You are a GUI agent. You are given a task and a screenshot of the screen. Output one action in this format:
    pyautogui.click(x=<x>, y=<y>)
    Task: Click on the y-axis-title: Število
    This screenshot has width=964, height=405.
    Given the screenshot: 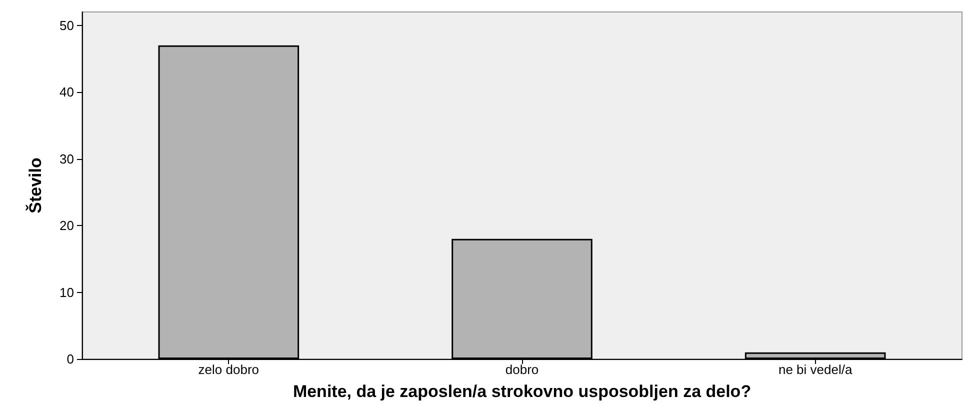 What is the action you would take?
    pyautogui.click(x=35, y=186)
    